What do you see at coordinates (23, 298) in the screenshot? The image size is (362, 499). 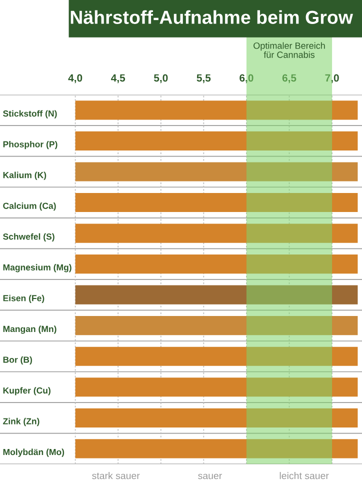 I see `y-tick-label: Eisen (Fe)` at bounding box center [23, 298].